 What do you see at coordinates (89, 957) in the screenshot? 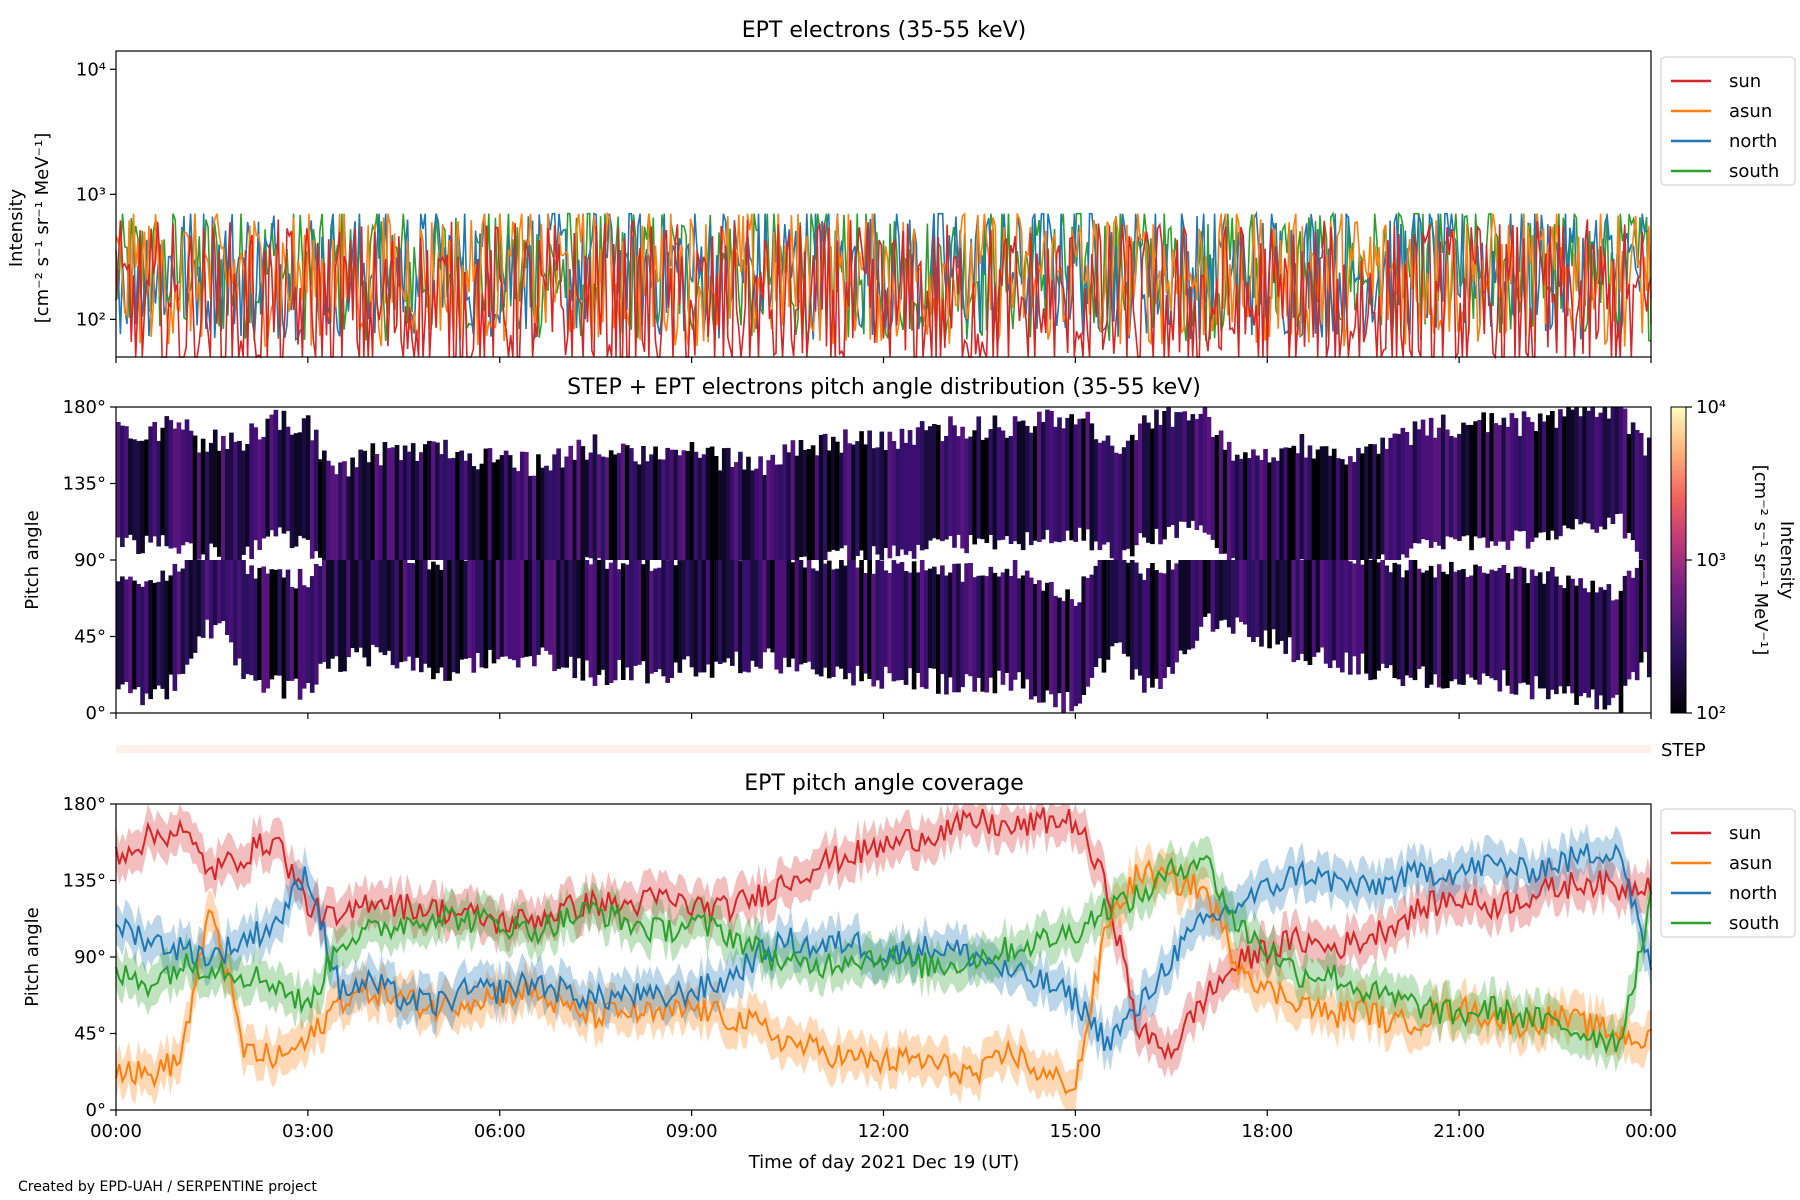
I see `coverage-yticks: 0° 45° 90° 135° 180°` at bounding box center [89, 957].